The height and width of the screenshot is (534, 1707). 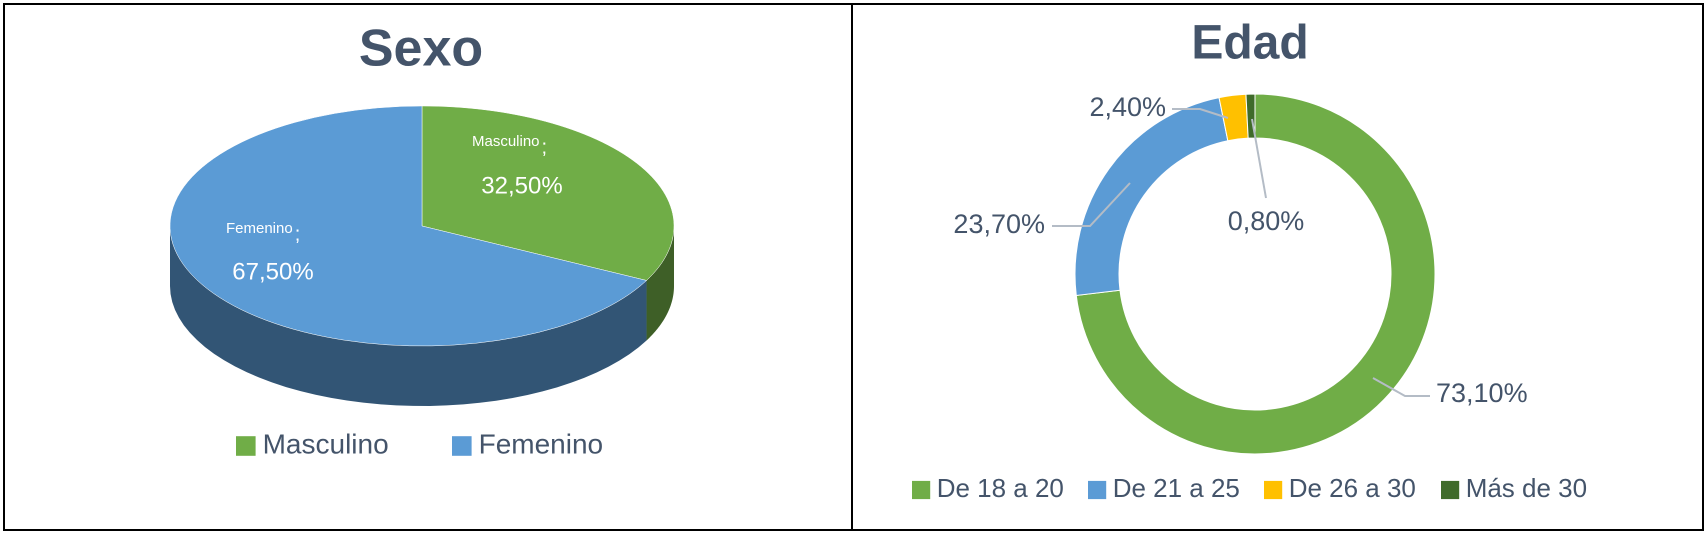 What do you see at coordinates (1266, 221) in the screenshot?
I see `data-label: 0,80%` at bounding box center [1266, 221].